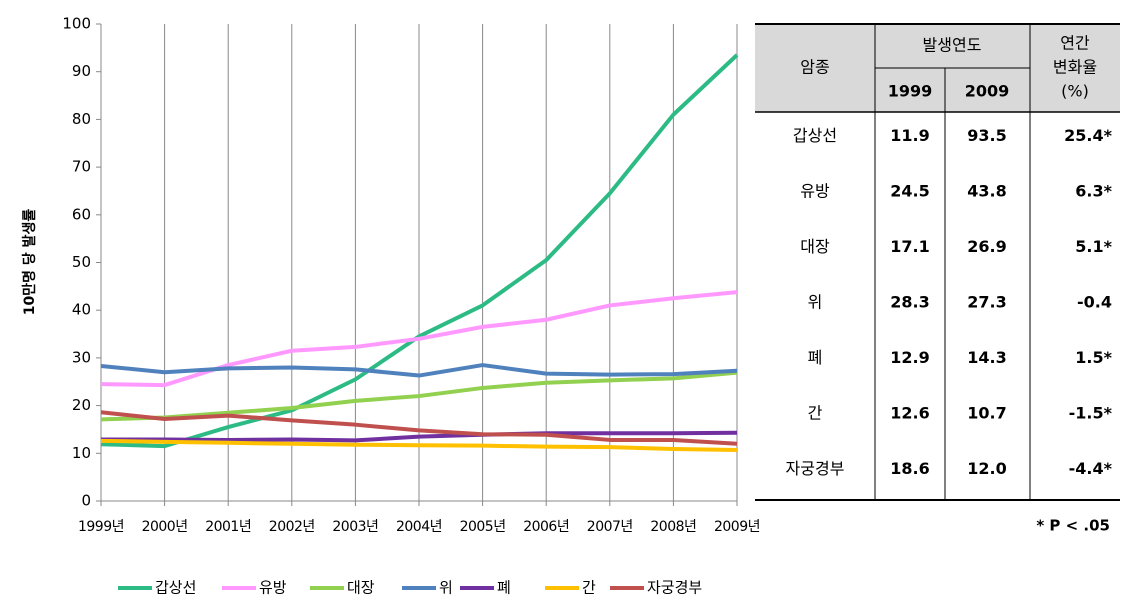  Describe the element at coordinates (546, 527) in the screenshot. I see `x-tick-label: 2006년` at that location.